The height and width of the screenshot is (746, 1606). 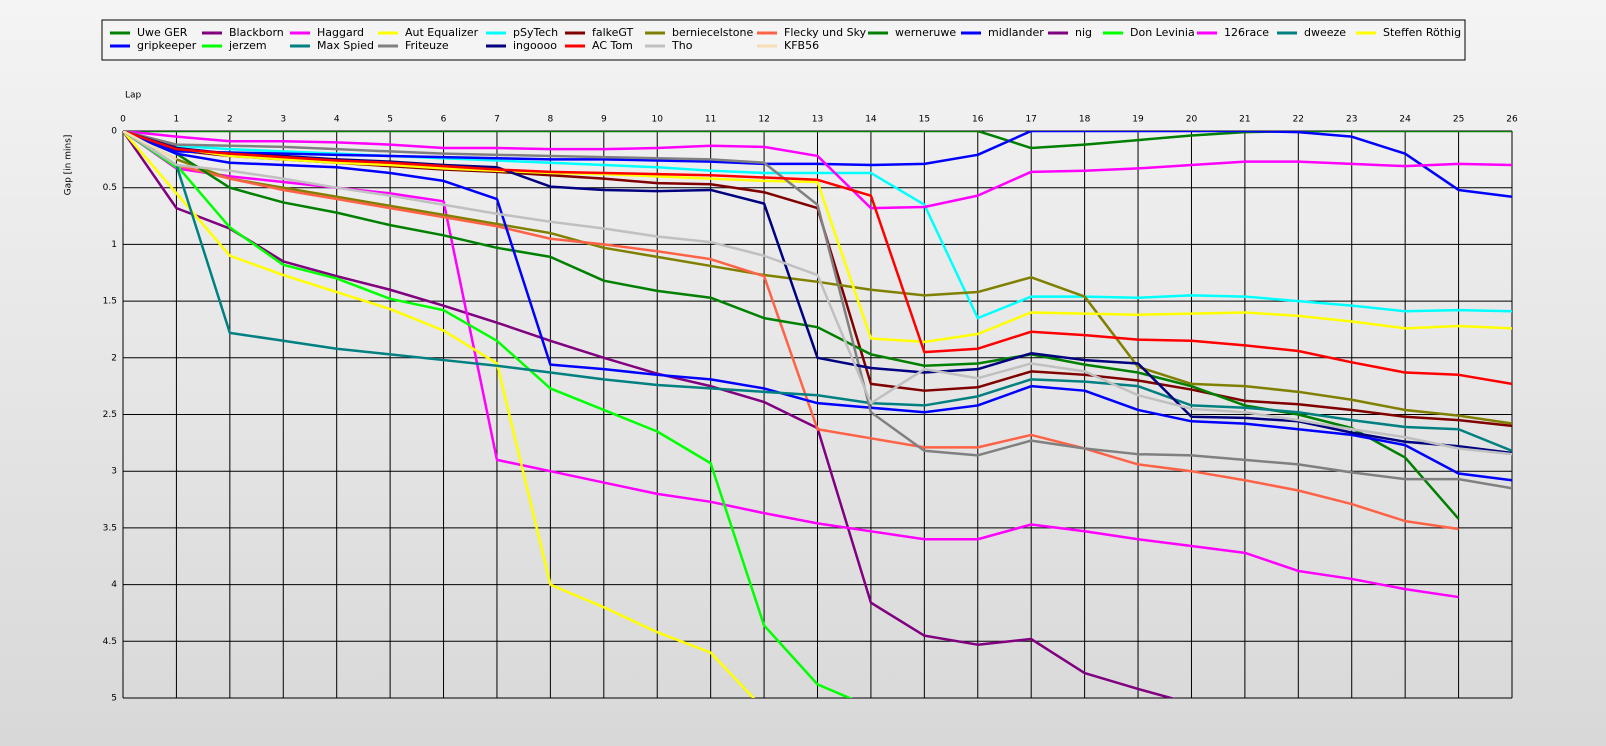 What do you see at coordinates (1246, 32) in the screenshot?
I see `legend-label: 126race` at bounding box center [1246, 32].